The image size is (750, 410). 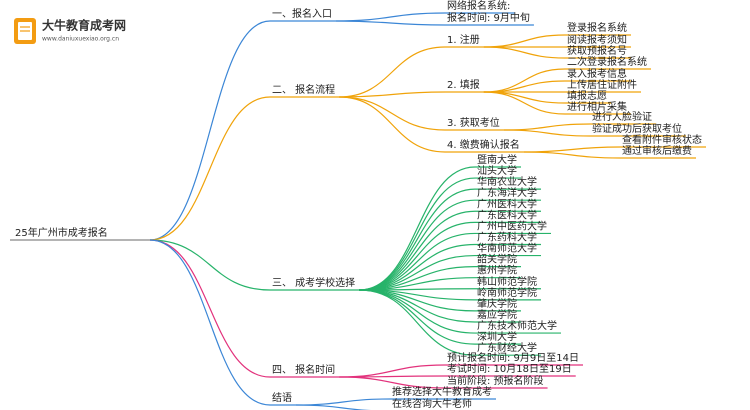 What do you see at coordinates (509, 368) in the screenshot?
I see `child-label: 考试时间: 10月18日至19日` at bounding box center [509, 368].